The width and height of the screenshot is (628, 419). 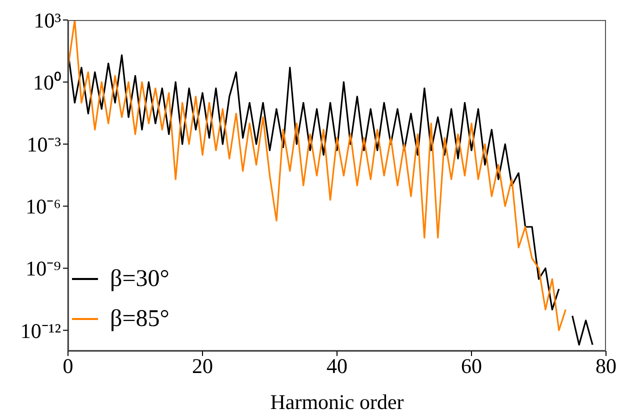 I want to click on y-tick-label: 10⁰, so click(x=47, y=82).